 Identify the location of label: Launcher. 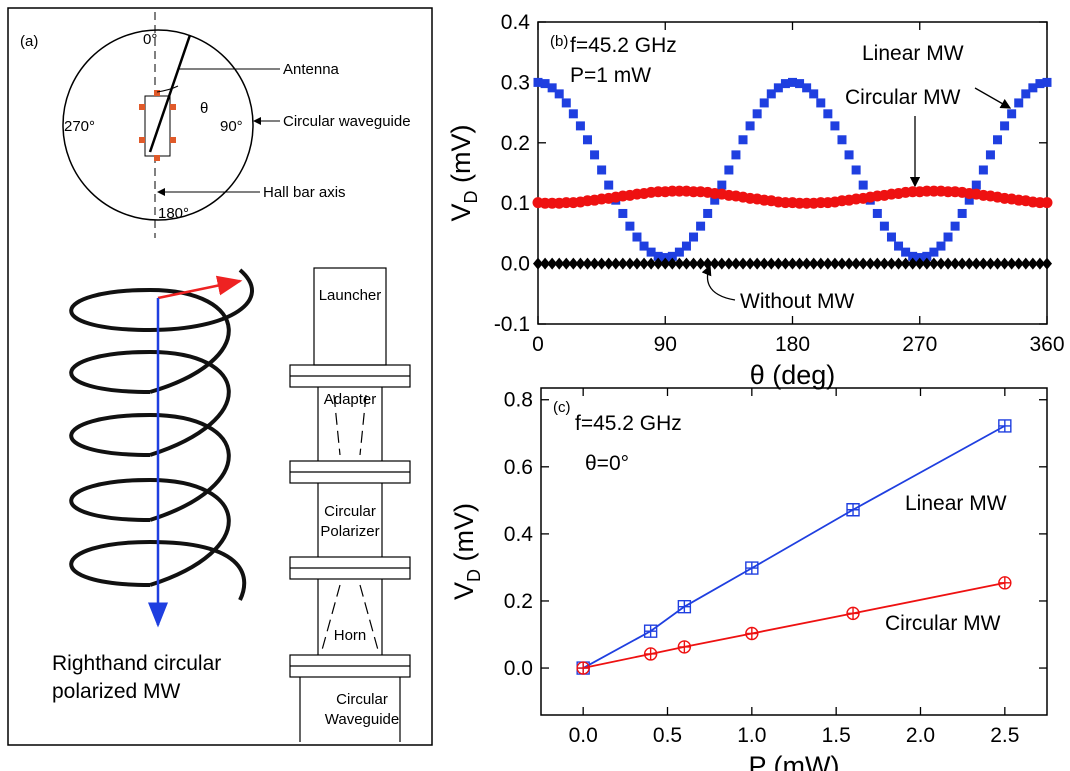
(350, 295).